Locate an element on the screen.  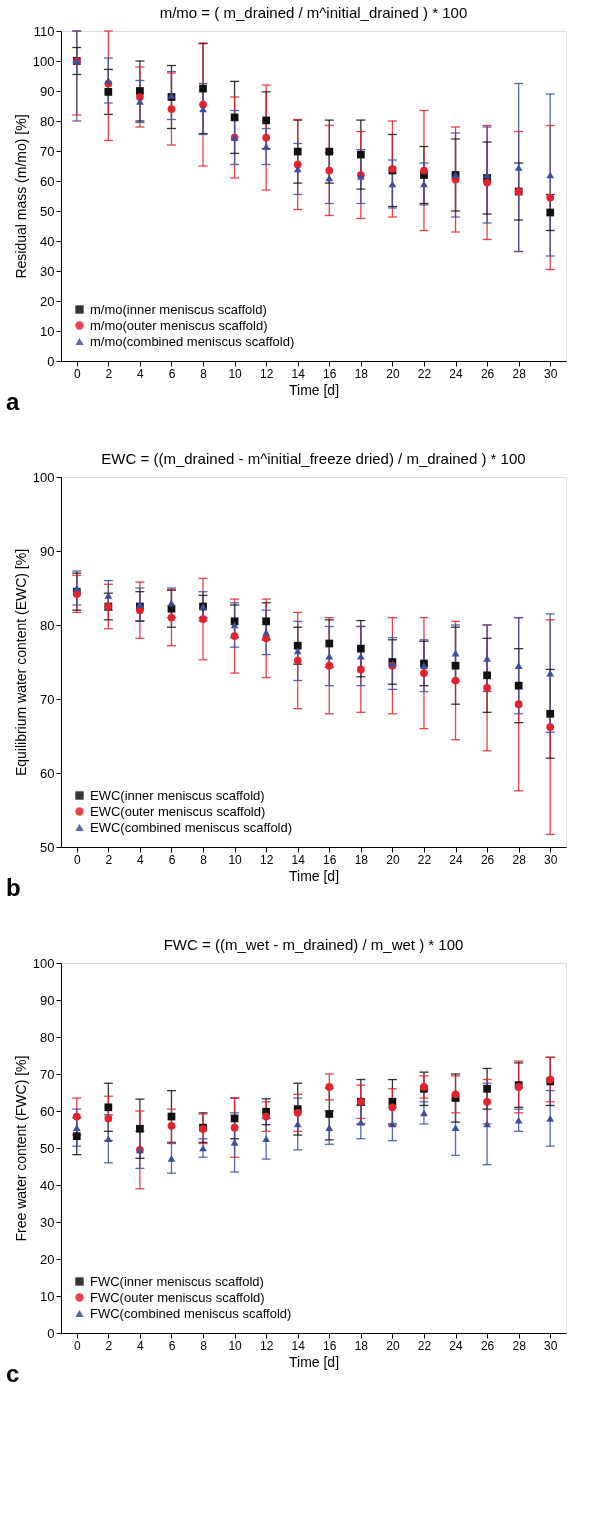
legend-label: EWC(outer meniscus scaffold) is located at coordinates (178, 811).